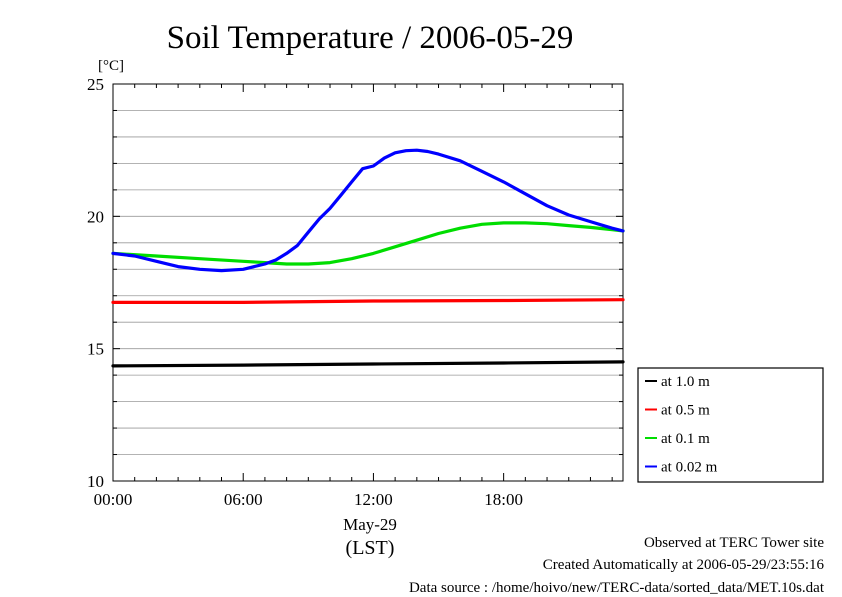  What do you see at coordinates (368, 210) in the screenshot?
I see `series-line-at-0-02-m` at bounding box center [368, 210].